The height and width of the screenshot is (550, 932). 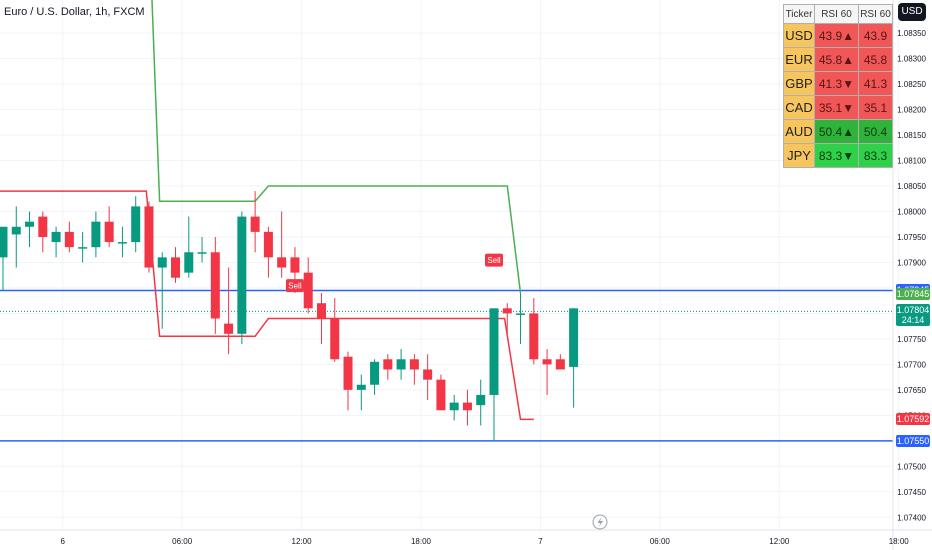 I want to click on y-tick-label: 1.07900, so click(x=911, y=262).